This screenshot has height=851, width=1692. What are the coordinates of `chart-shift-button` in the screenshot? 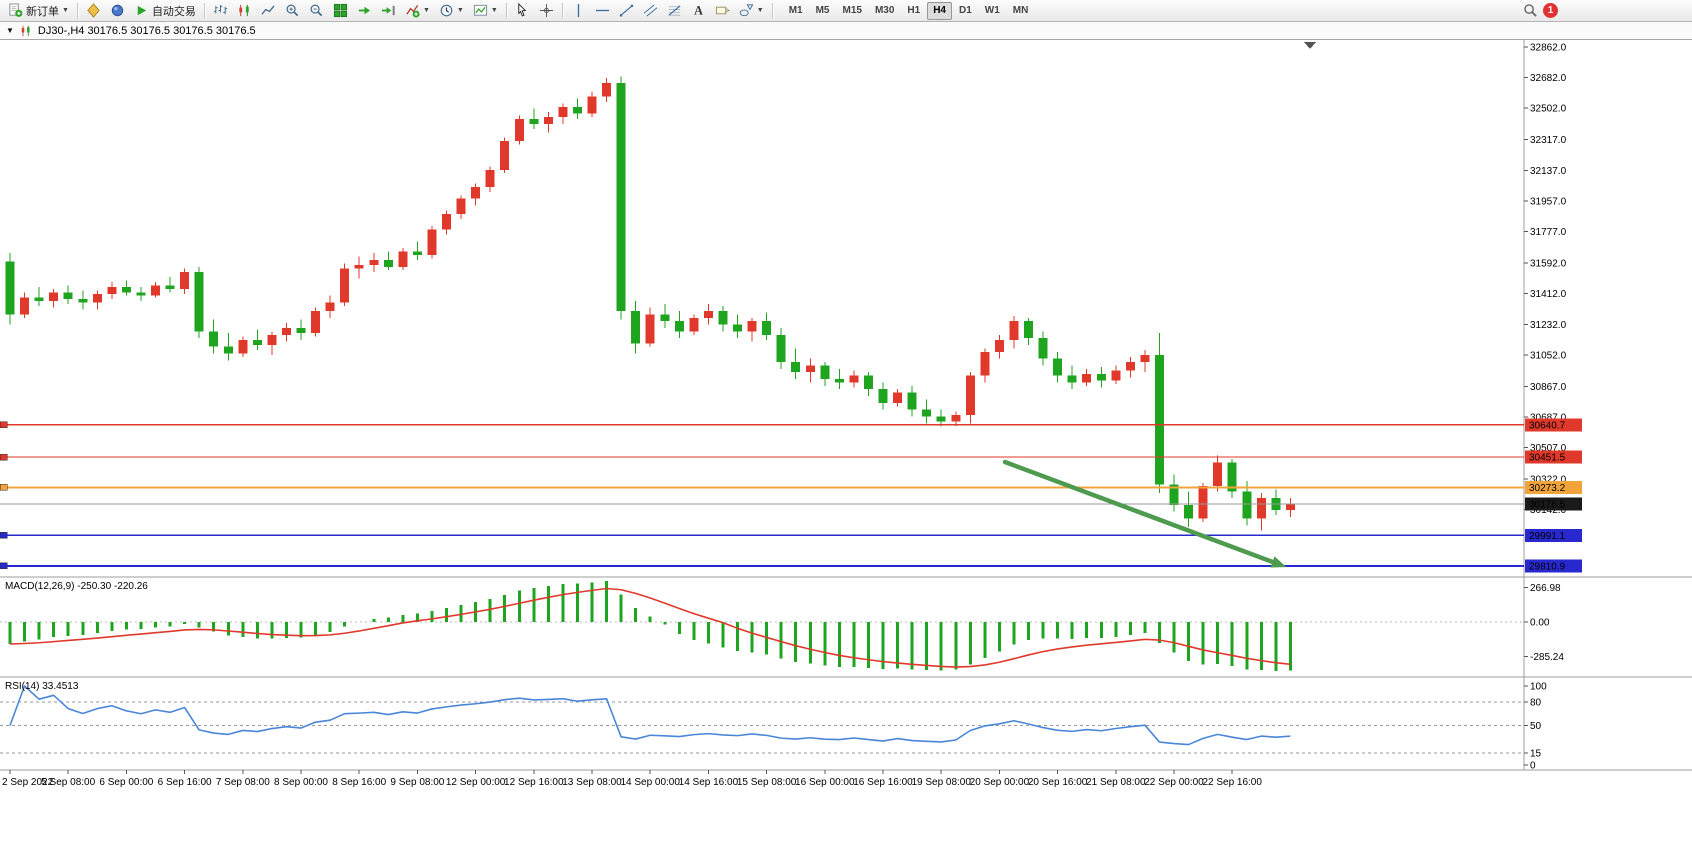 It's located at (388, 11).